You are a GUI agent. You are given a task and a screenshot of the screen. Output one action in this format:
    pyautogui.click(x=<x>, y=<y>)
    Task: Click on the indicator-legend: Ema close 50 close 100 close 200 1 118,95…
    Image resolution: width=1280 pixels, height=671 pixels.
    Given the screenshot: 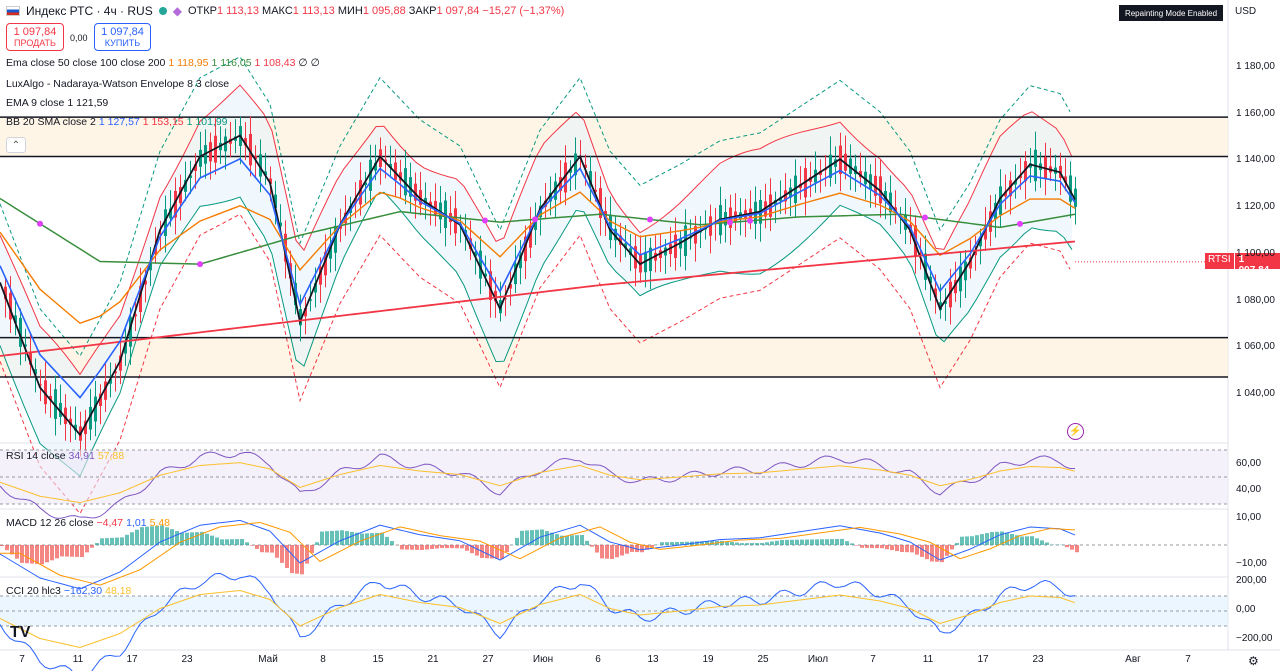 What is the action you would take?
    pyautogui.click(x=163, y=63)
    